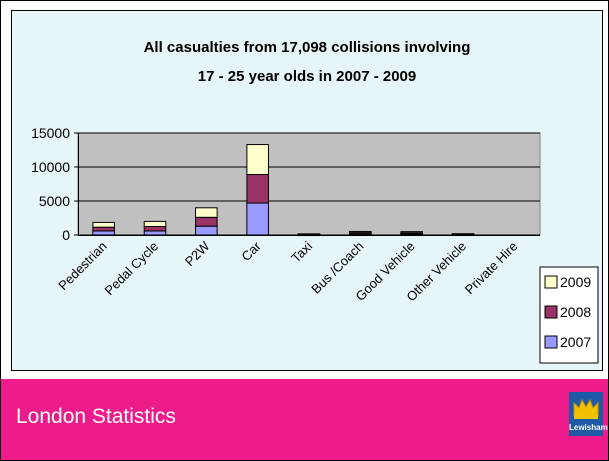  What do you see at coordinates (307, 76) in the screenshot?
I see `chart-title-line-2: 17 - 25 year olds in 2007 - 2009` at bounding box center [307, 76].